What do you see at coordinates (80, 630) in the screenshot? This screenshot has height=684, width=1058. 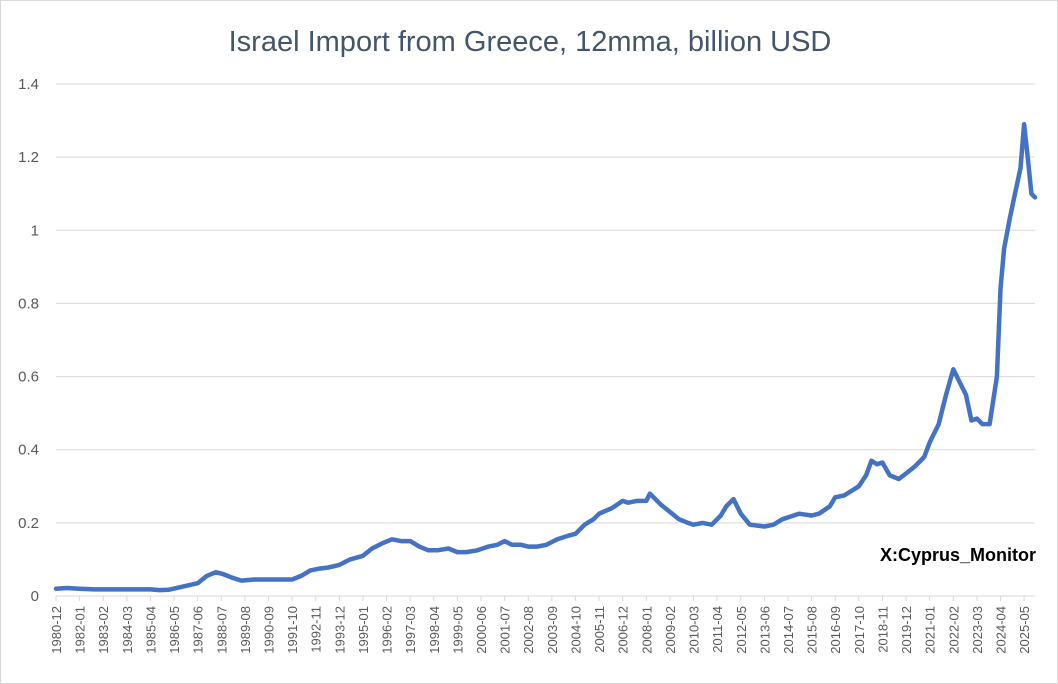 I see `x-tick-label: 1982-01` at bounding box center [80, 630].